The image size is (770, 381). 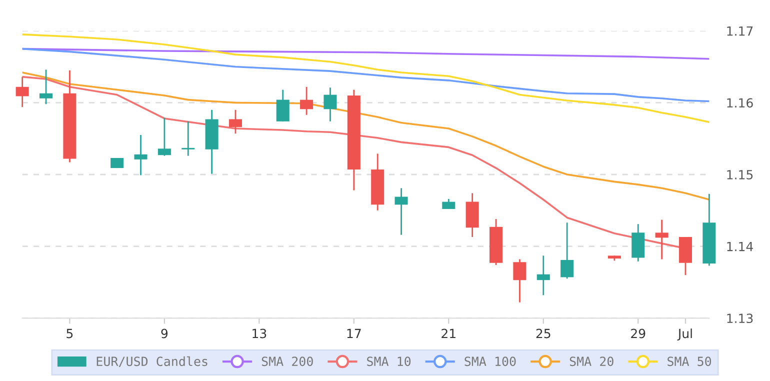 What do you see at coordinates (164, 333) in the screenshot?
I see `x-tick-label: 9` at bounding box center [164, 333].